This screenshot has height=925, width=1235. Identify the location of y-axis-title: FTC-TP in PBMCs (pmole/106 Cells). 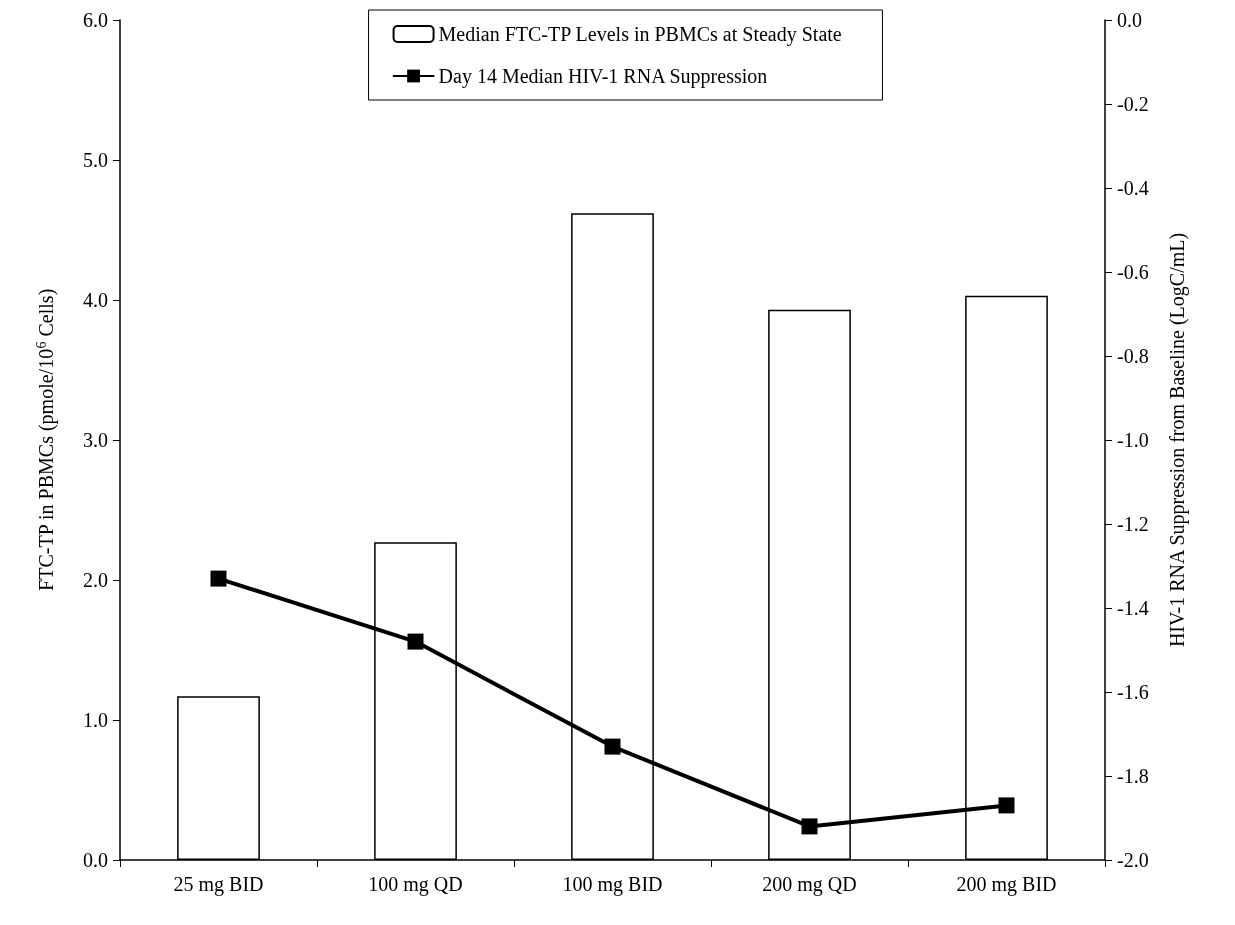
(45, 439).